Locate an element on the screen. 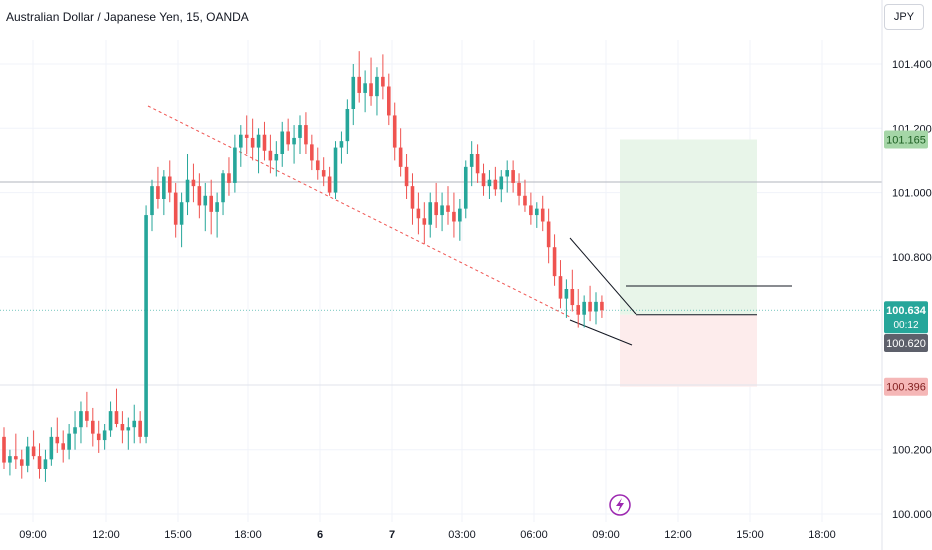 The height and width of the screenshot is (550, 932). countdown-label: 00:12 is located at coordinates (905, 325).